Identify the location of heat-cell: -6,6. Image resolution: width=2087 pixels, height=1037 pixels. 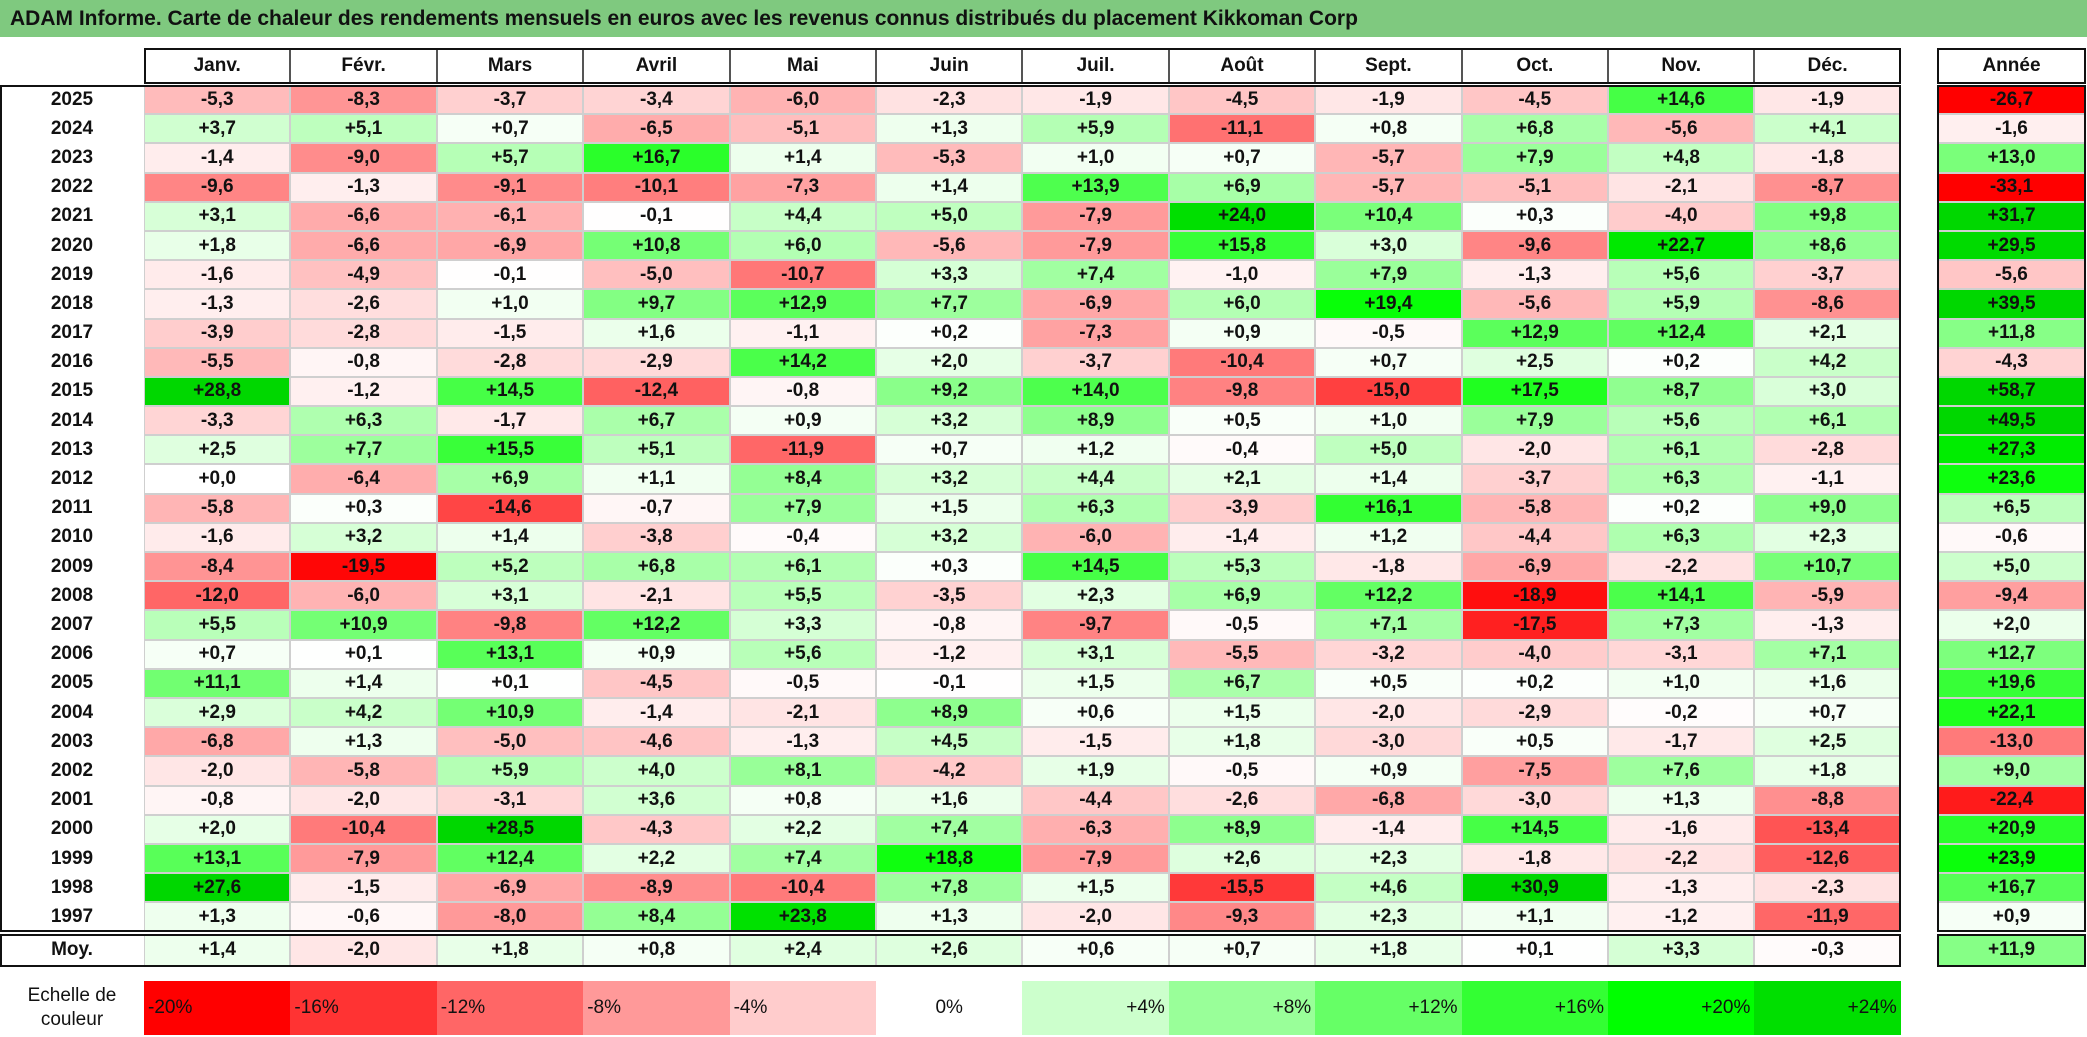
(363, 245).